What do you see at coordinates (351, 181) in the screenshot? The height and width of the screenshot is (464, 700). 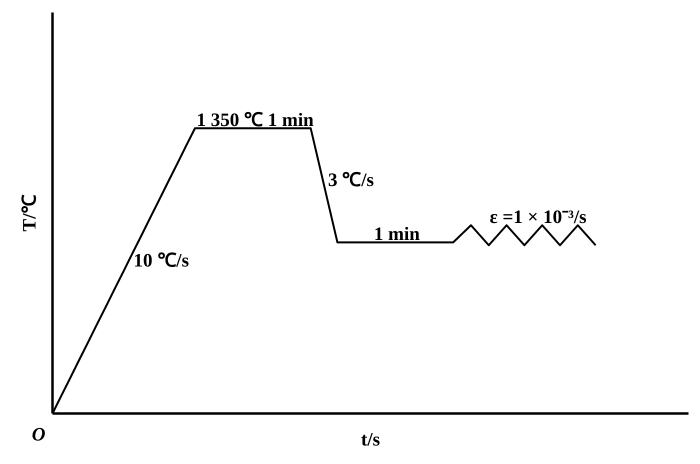 I see `annotation: 3 ℃/s` at bounding box center [351, 181].